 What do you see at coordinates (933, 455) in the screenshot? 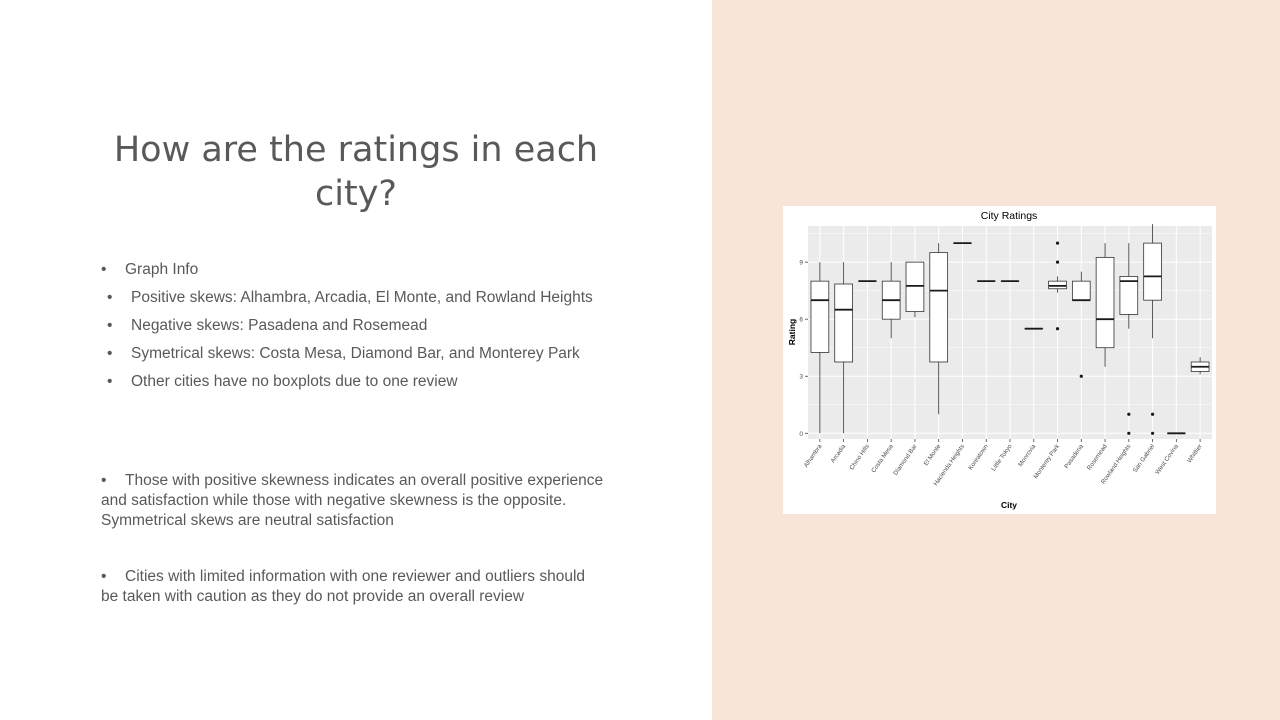
I see `x-tick-label: El Monte` at bounding box center [933, 455].